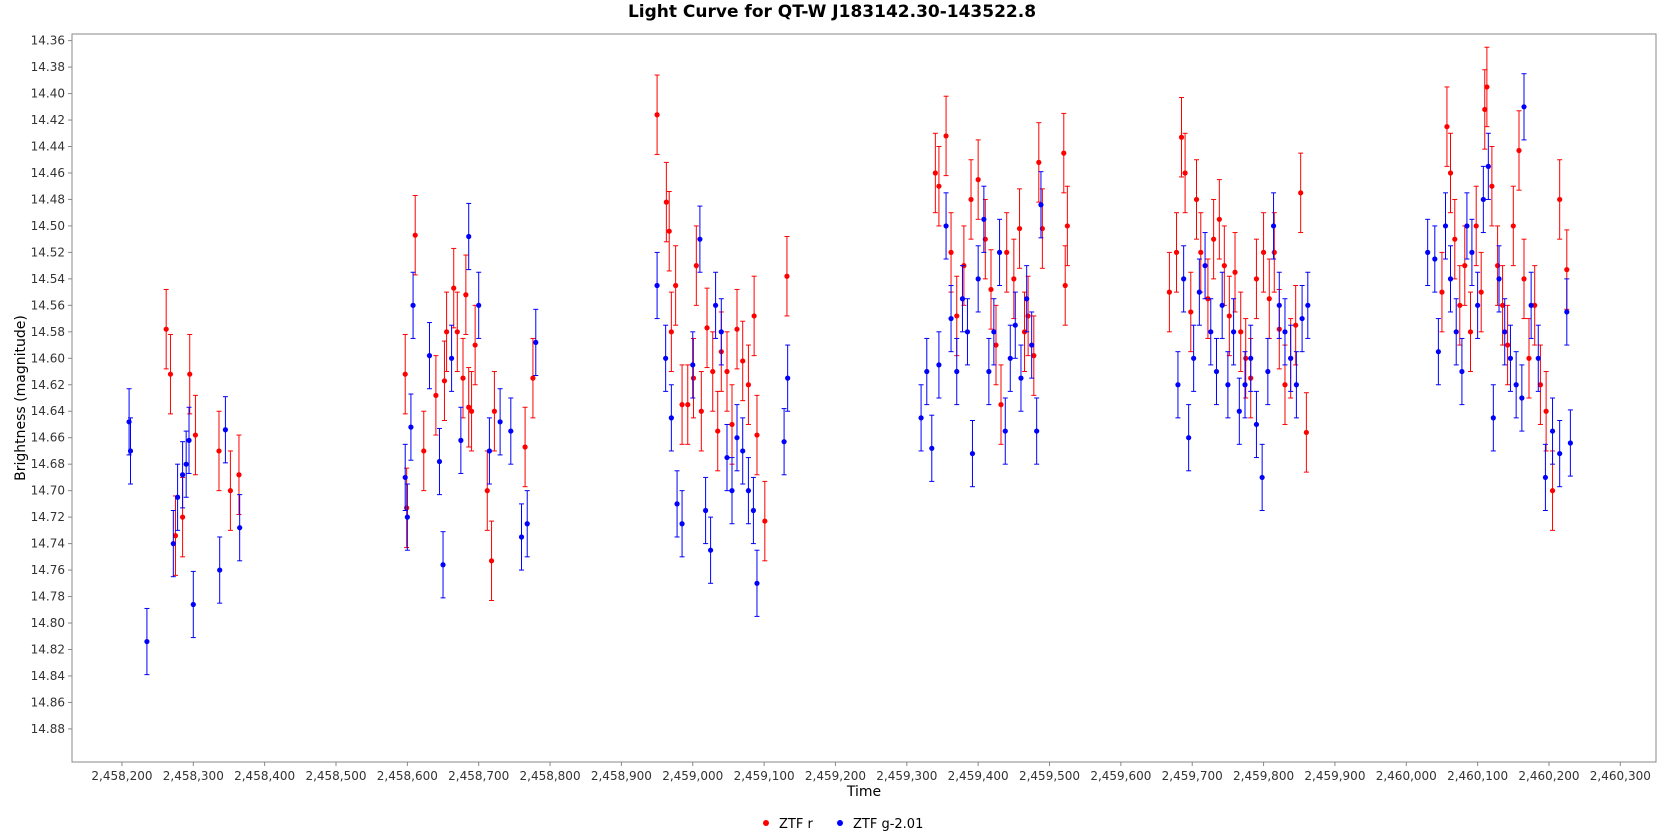 The height and width of the screenshot is (834, 1664). Describe the element at coordinates (48, 702) in the screenshot. I see `y-tick-label: 14.86` at that location.